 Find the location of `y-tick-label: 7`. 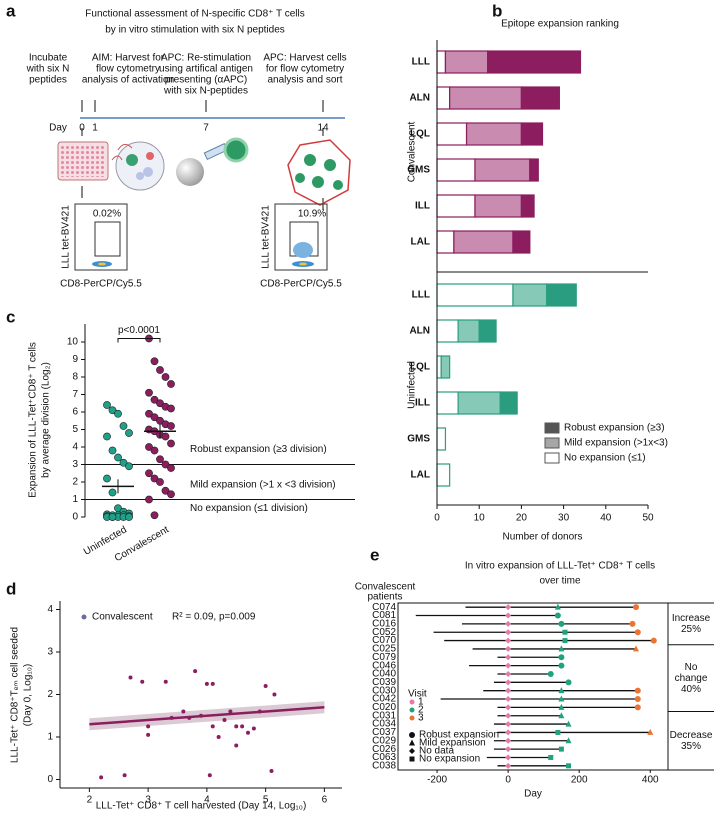

y-tick-label: 7 is located at coordinates (75, 394).